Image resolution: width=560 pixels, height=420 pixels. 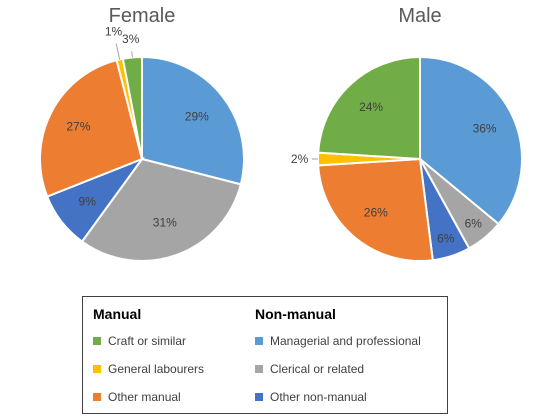 I want to click on legend-swatch-other-nonmanual, so click(x=259, y=397).